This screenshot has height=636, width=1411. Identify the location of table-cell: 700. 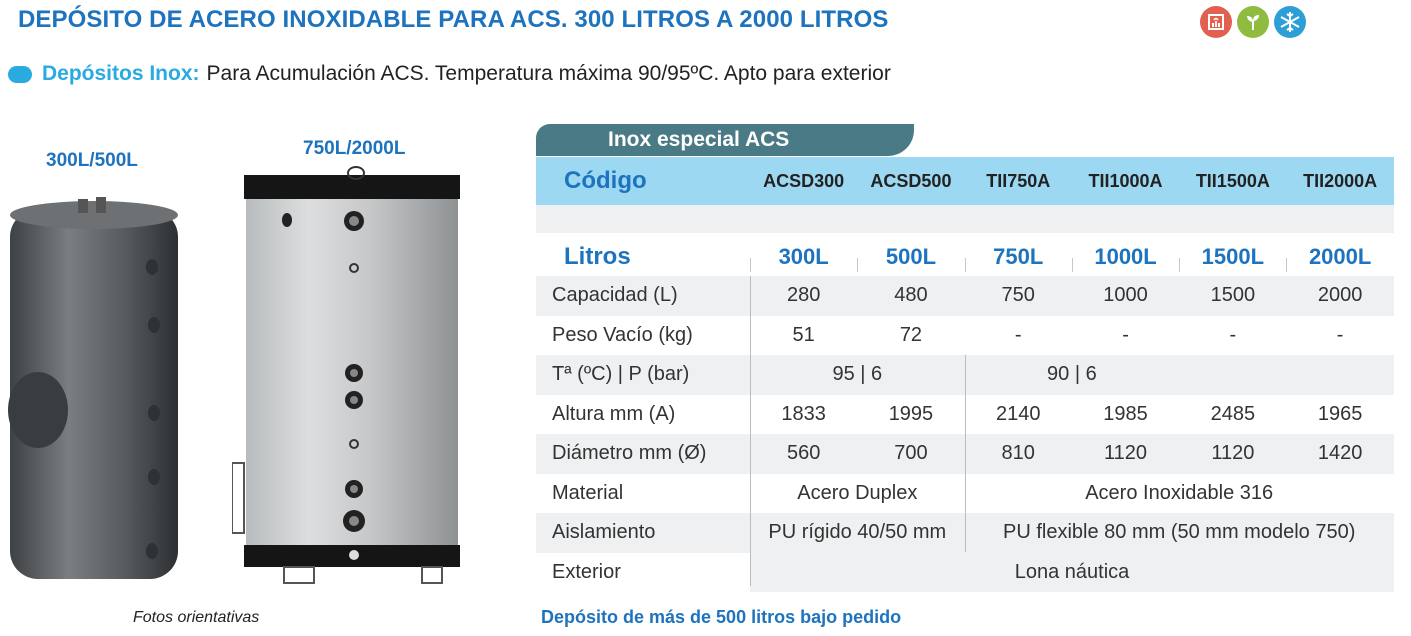
(911, 453).